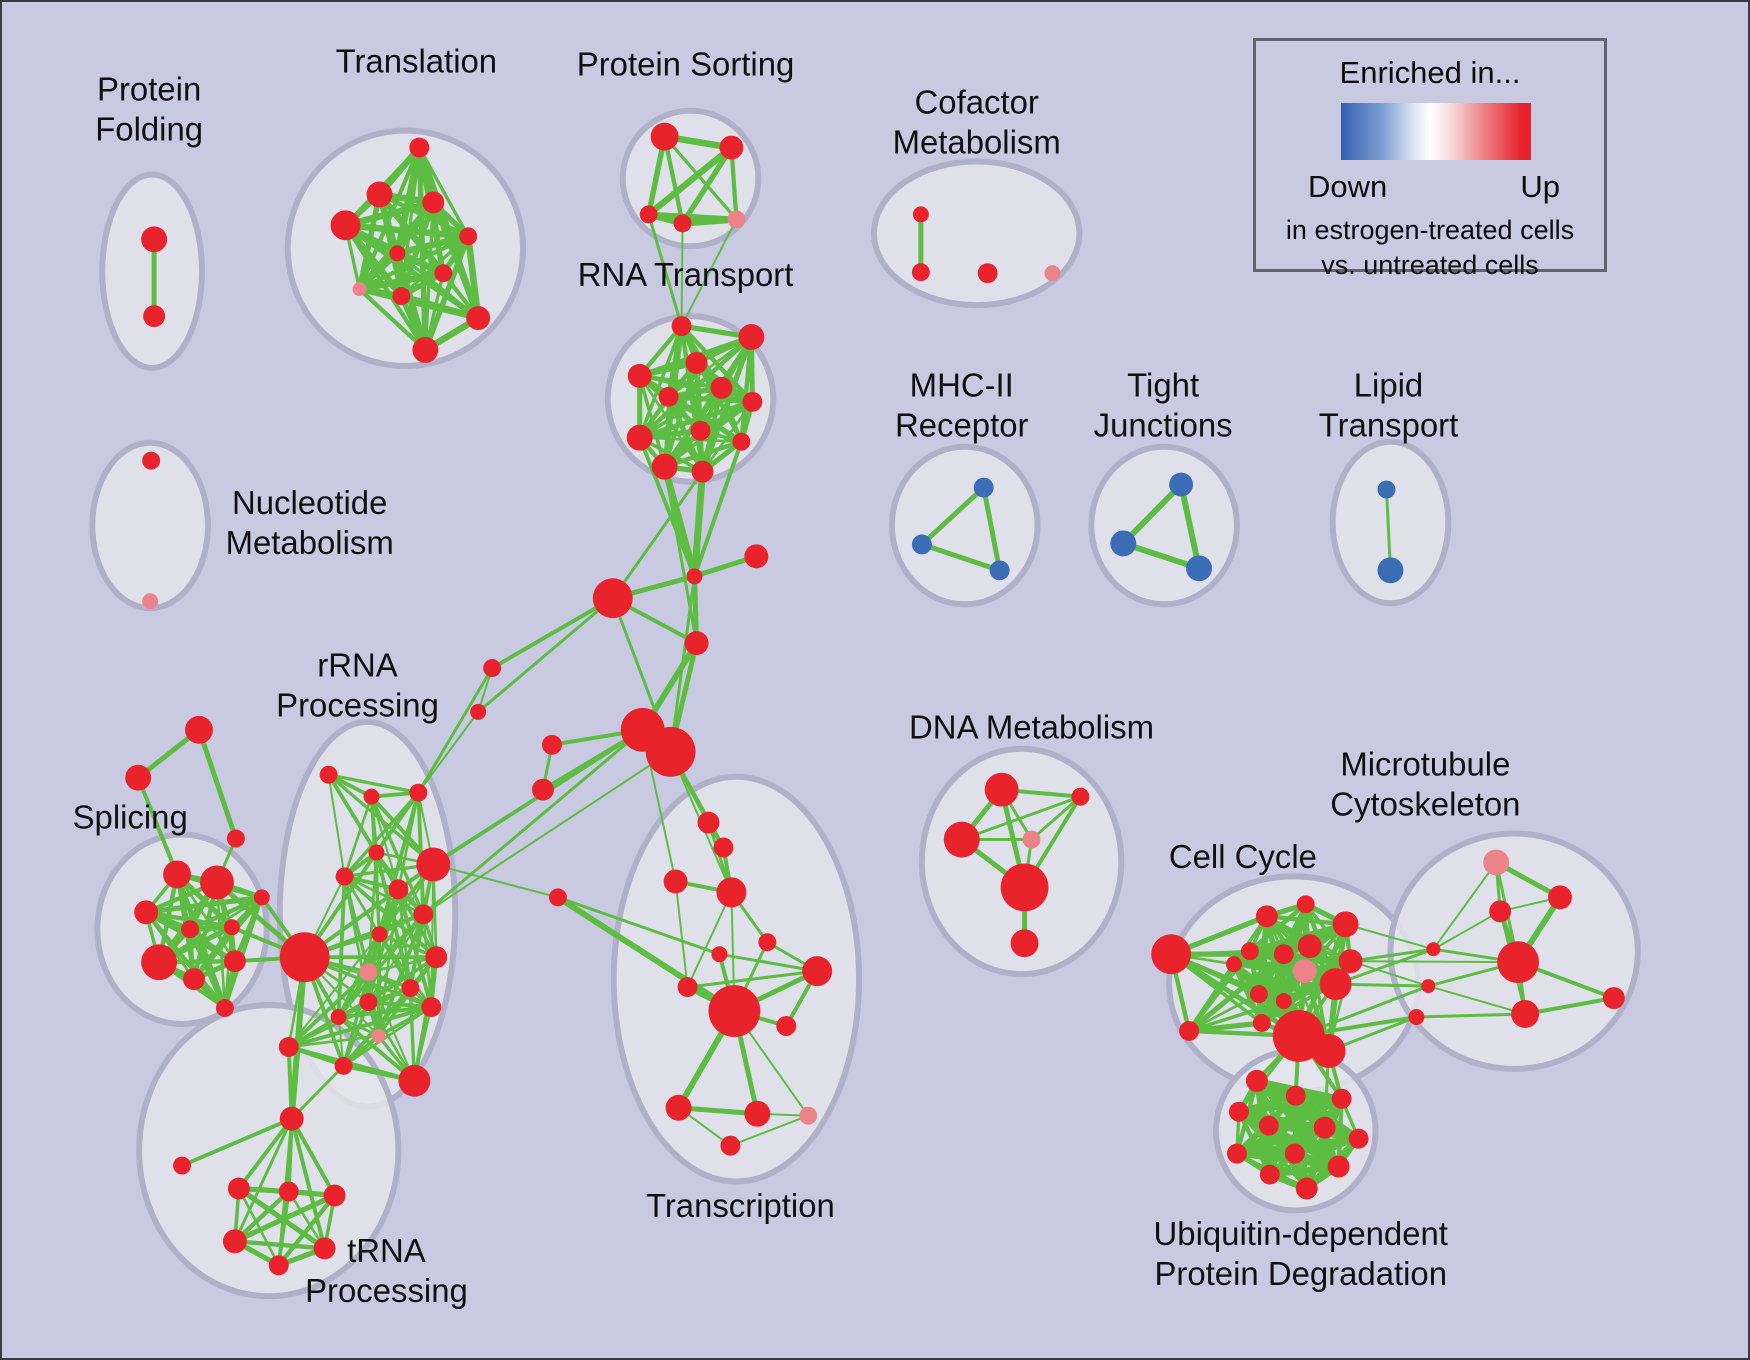 The height and width of the screenshot is (1360, 1750). What do you see at coordinates (700, 430) in the screenshot?
I see `node-rt9` at bounding box center [700, 430].